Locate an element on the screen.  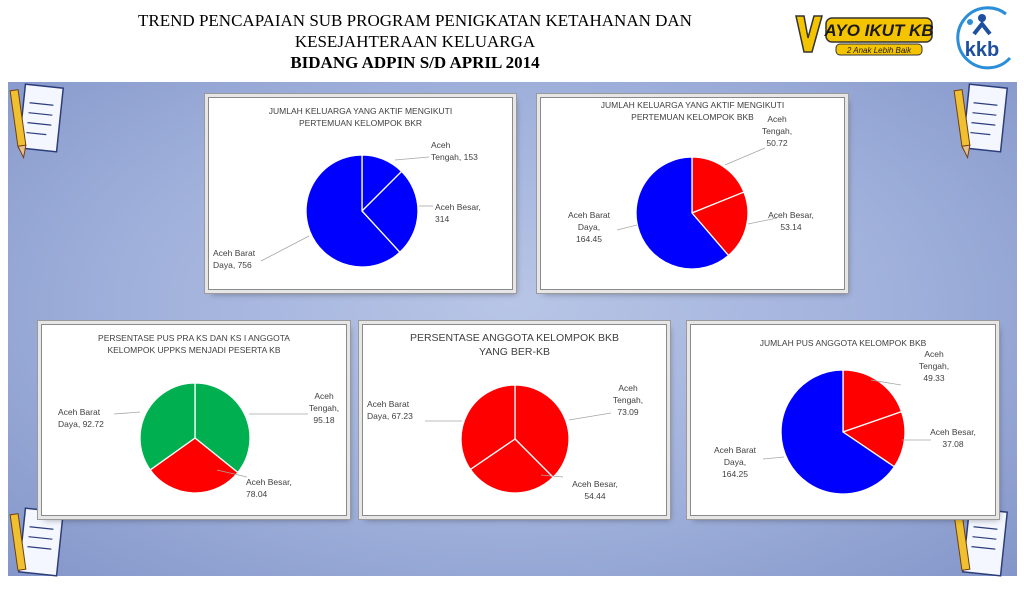
chart-title: PERSENTASE PUS PRA KS DAN KS I ANGGOTA is located at coordinates (194, 338).